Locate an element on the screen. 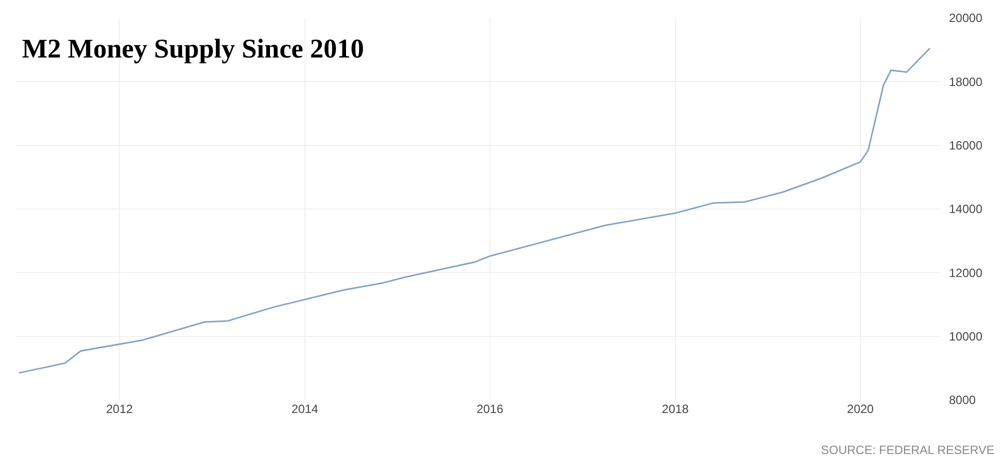 This screenshot has height=468, width=1000. x-tick-label: 2020 is located at coordinates (860, 409).